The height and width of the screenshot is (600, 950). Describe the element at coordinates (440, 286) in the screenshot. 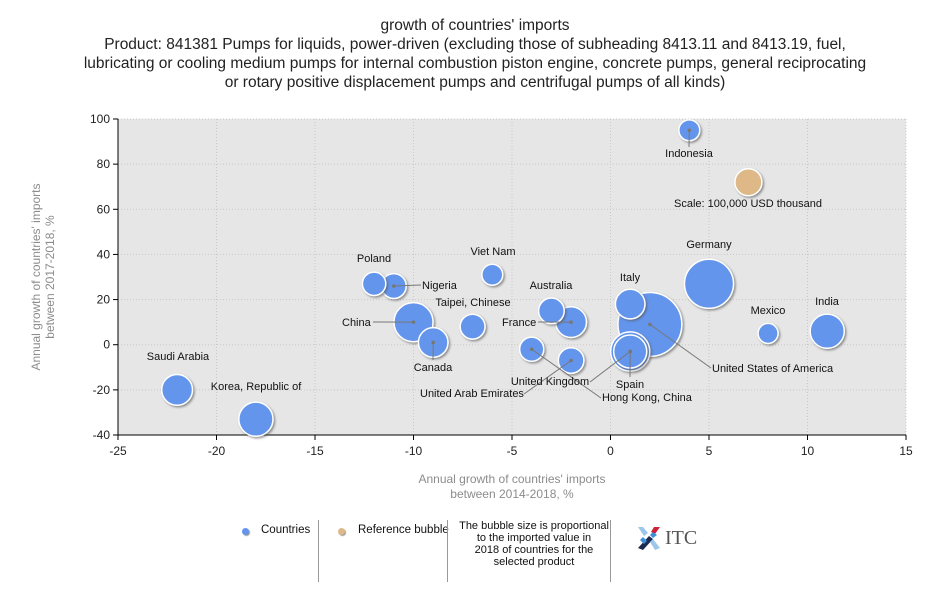

I see `label-nigeria: Nigeria` at that location.